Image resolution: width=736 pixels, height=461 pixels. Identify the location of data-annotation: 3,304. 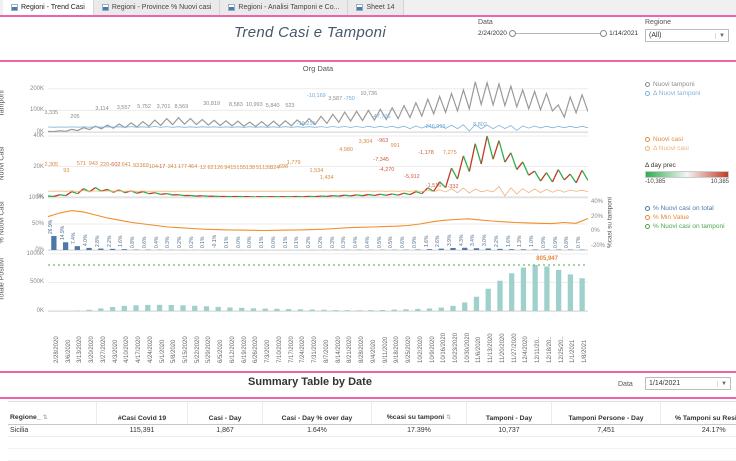
(366, 142).